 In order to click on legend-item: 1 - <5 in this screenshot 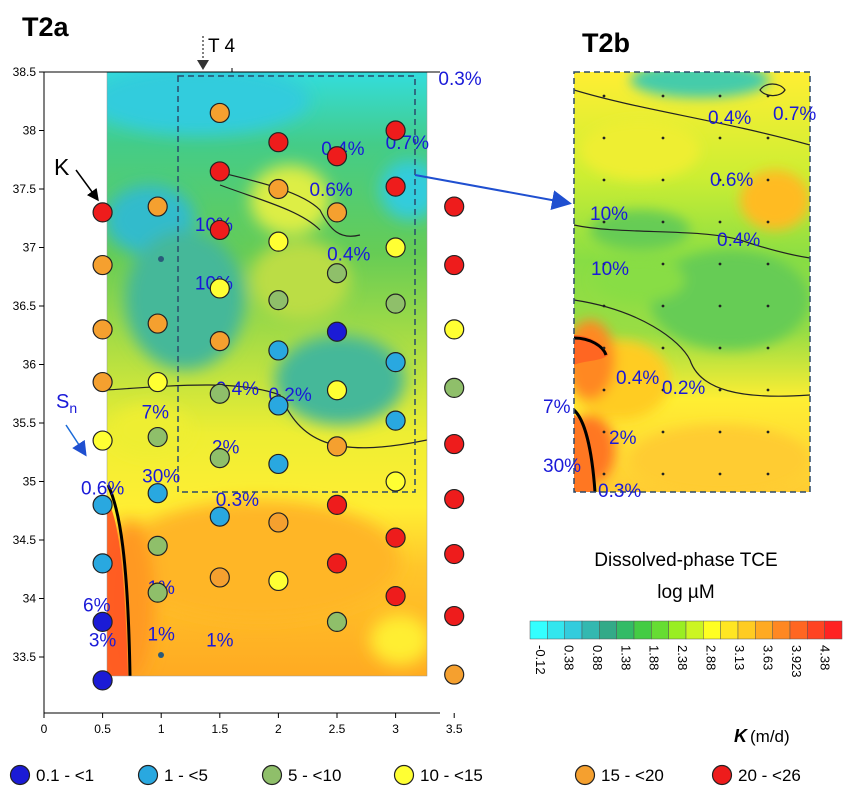, I will do `click(172, 775)`.